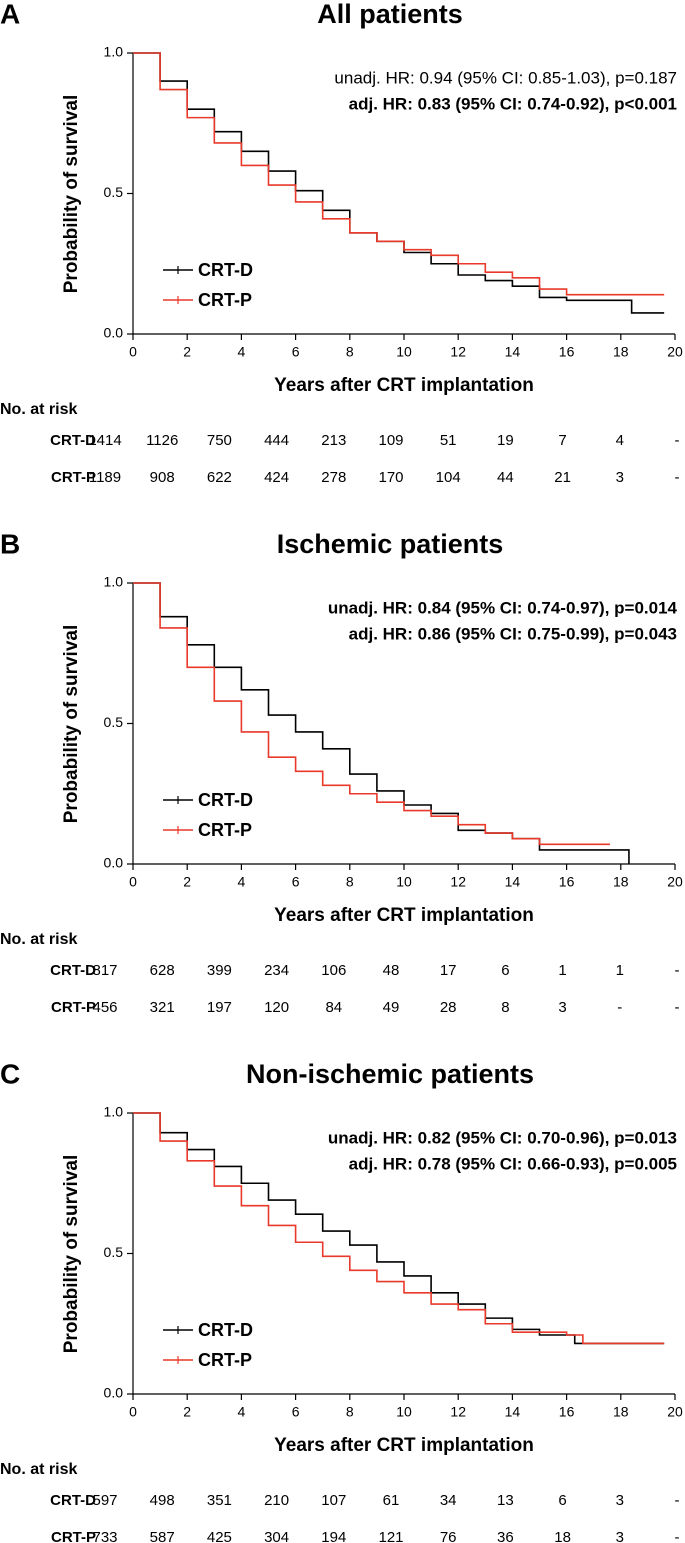 Image resolution: width=685 pixels, height=1543 pixels. I want to click on chart-title: Ischemic patients, so click(390, 544).